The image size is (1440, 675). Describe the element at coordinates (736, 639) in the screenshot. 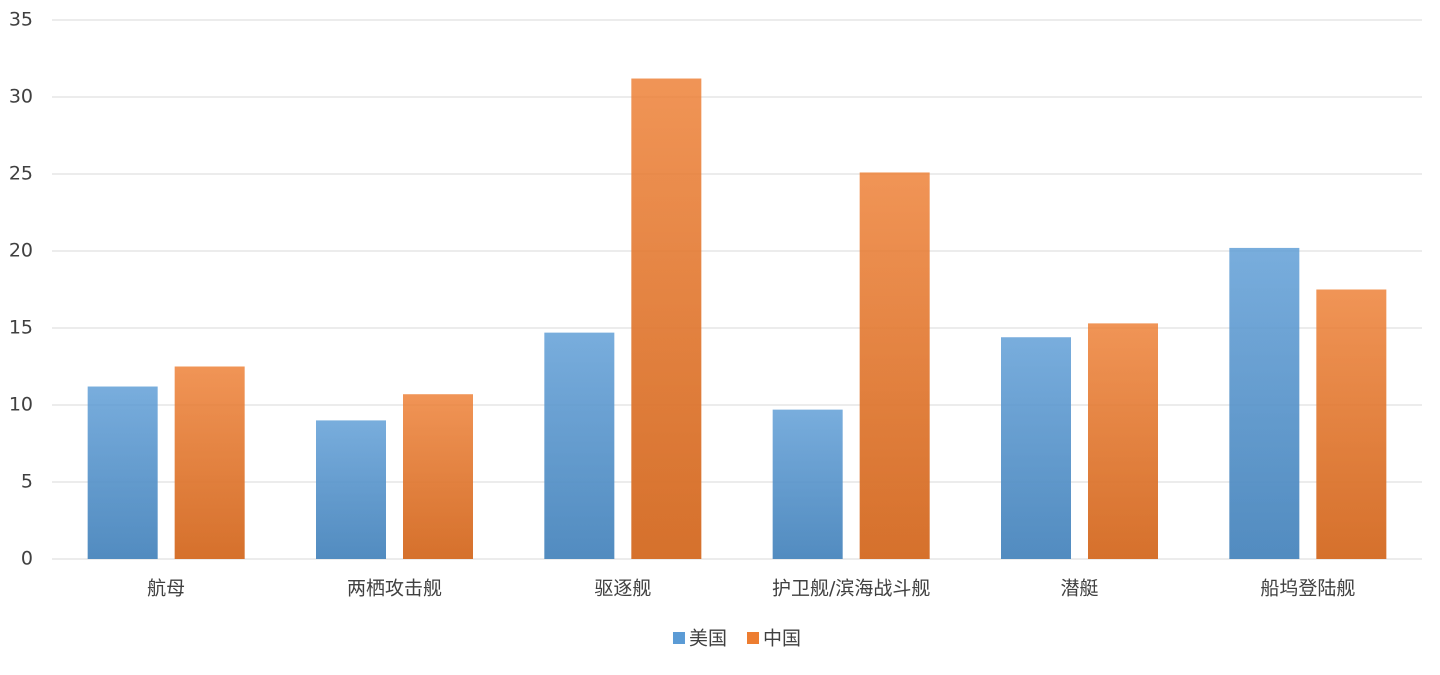

I see `legend: 美国 中国` at that location.